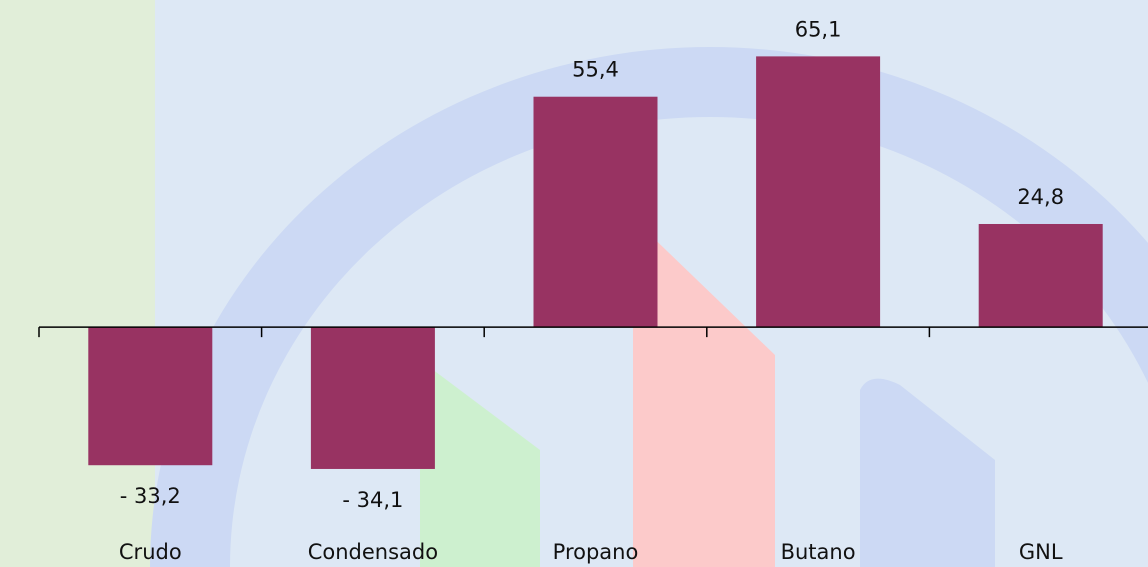 Image resolution: width=1148 pixels, height=567 pixels. Describe the element at coordinates (596, 552) in the screenshot. I see `x-tick-label: Propano` at that location.